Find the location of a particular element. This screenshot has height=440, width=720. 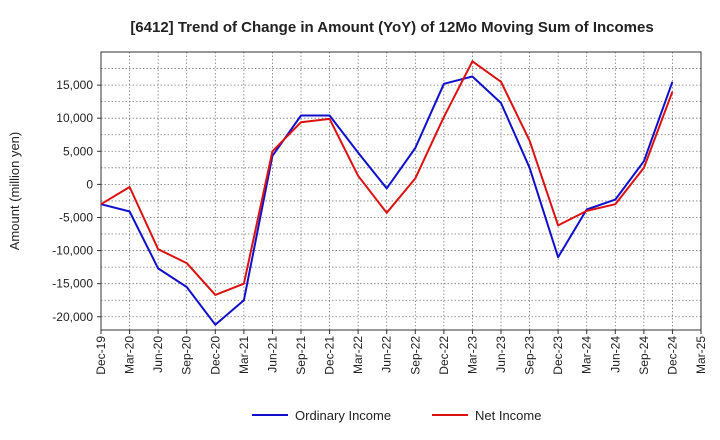

x-tick-label: Dec-22 is located at coordinates (444, 355).